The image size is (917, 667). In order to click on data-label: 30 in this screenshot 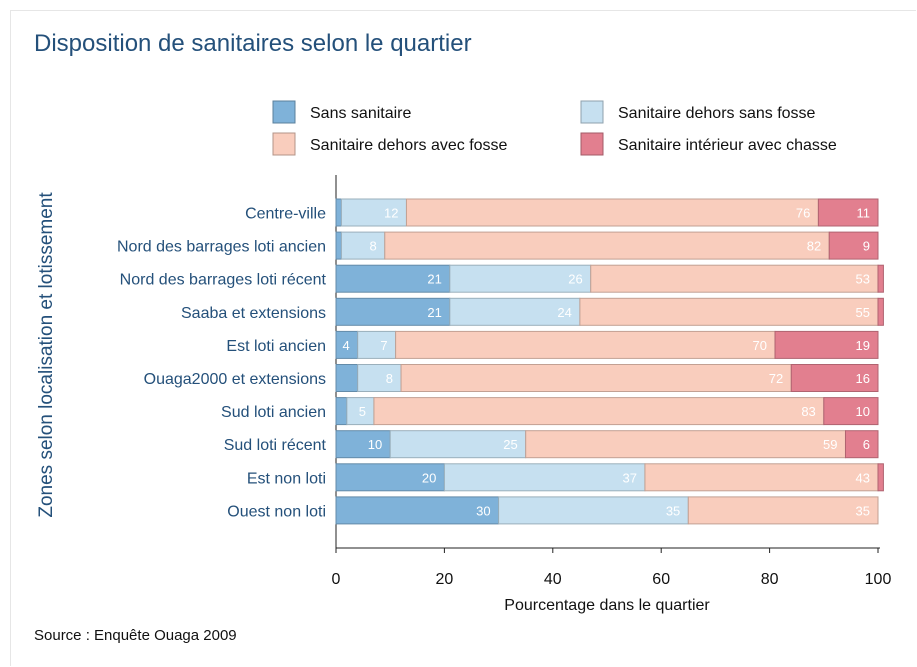, I will do `click(483, 510)`.